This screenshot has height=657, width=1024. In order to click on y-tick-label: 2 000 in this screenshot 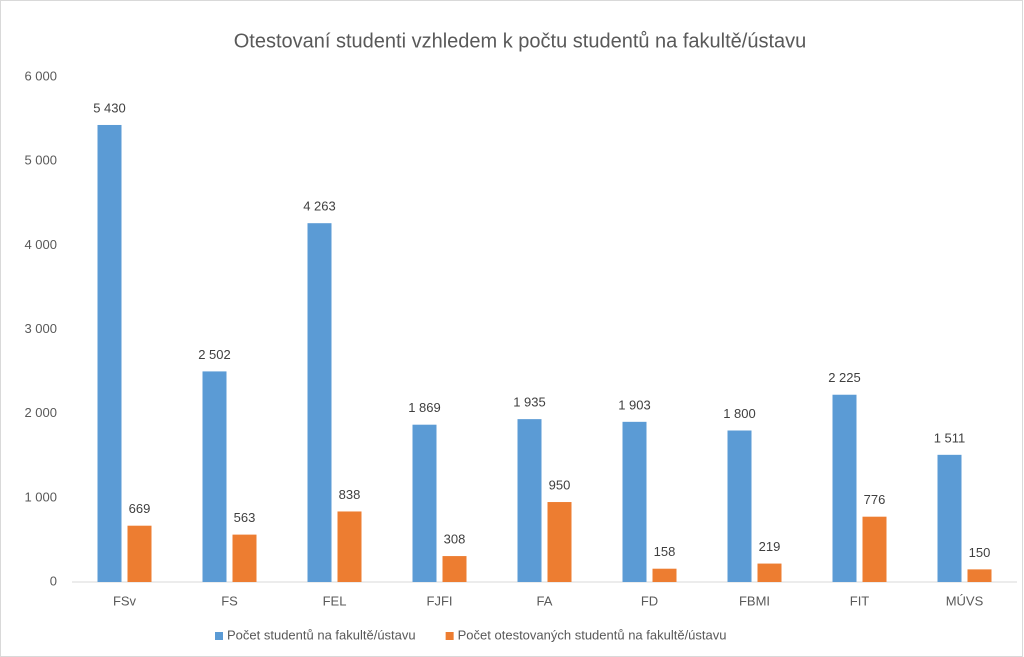, I will do `click(40, 412)`.